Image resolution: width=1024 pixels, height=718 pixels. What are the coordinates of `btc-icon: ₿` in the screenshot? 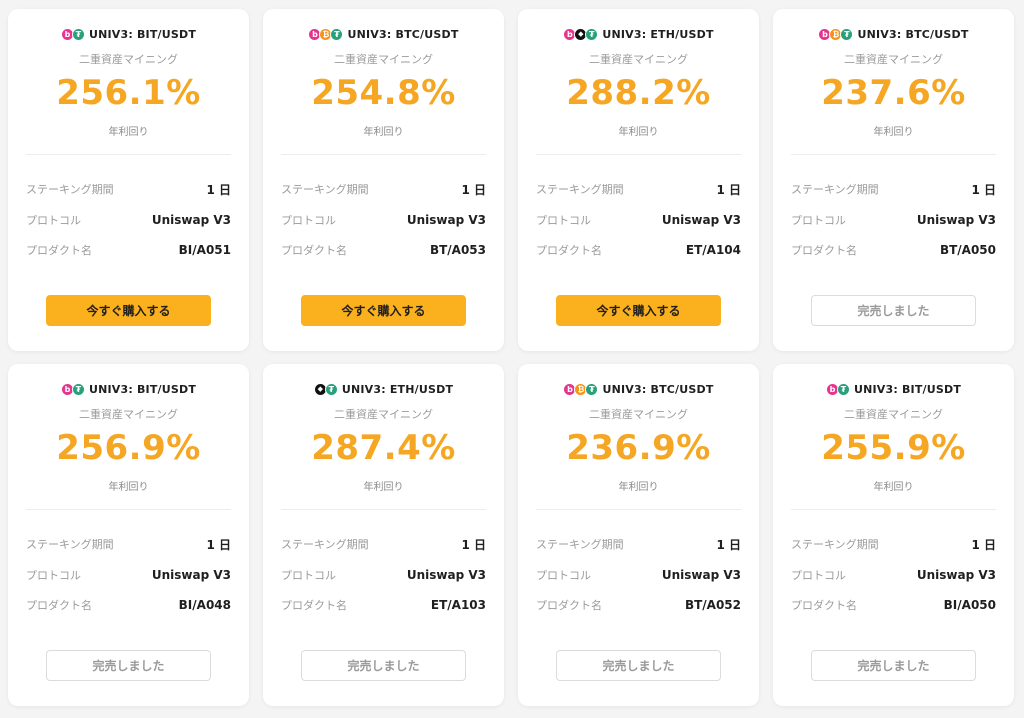 It's located at (836, 34).